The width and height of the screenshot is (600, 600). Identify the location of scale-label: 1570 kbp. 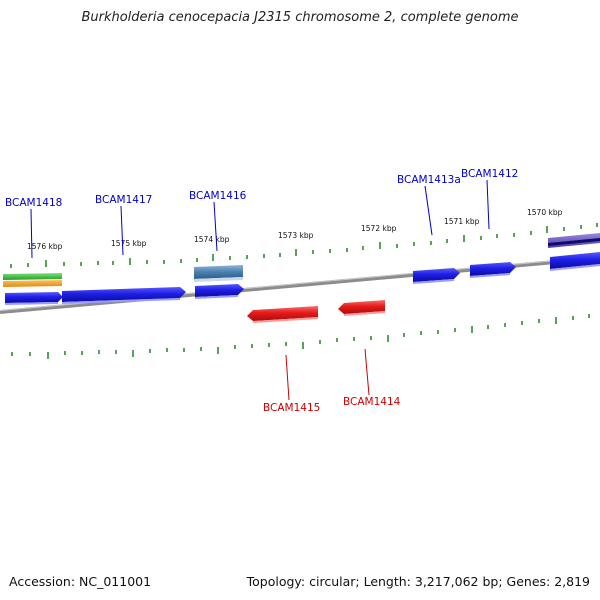
(545, 212).